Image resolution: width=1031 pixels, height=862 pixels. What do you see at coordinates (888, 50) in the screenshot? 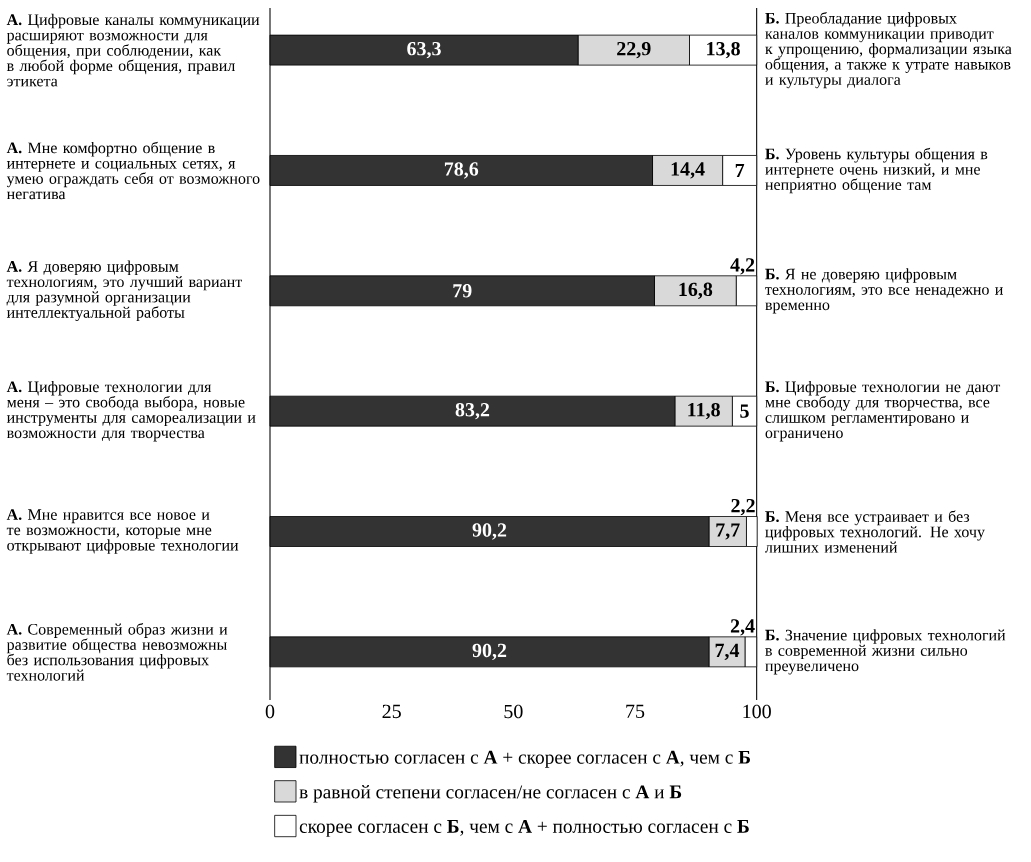
I see `y2-tick-label: Б. Преобладание цифровых каналов коммуникации приводит к упрощению, формализации языка общения, а также к утрате навыков и культуры диалога` at bounding box center [888, 50].